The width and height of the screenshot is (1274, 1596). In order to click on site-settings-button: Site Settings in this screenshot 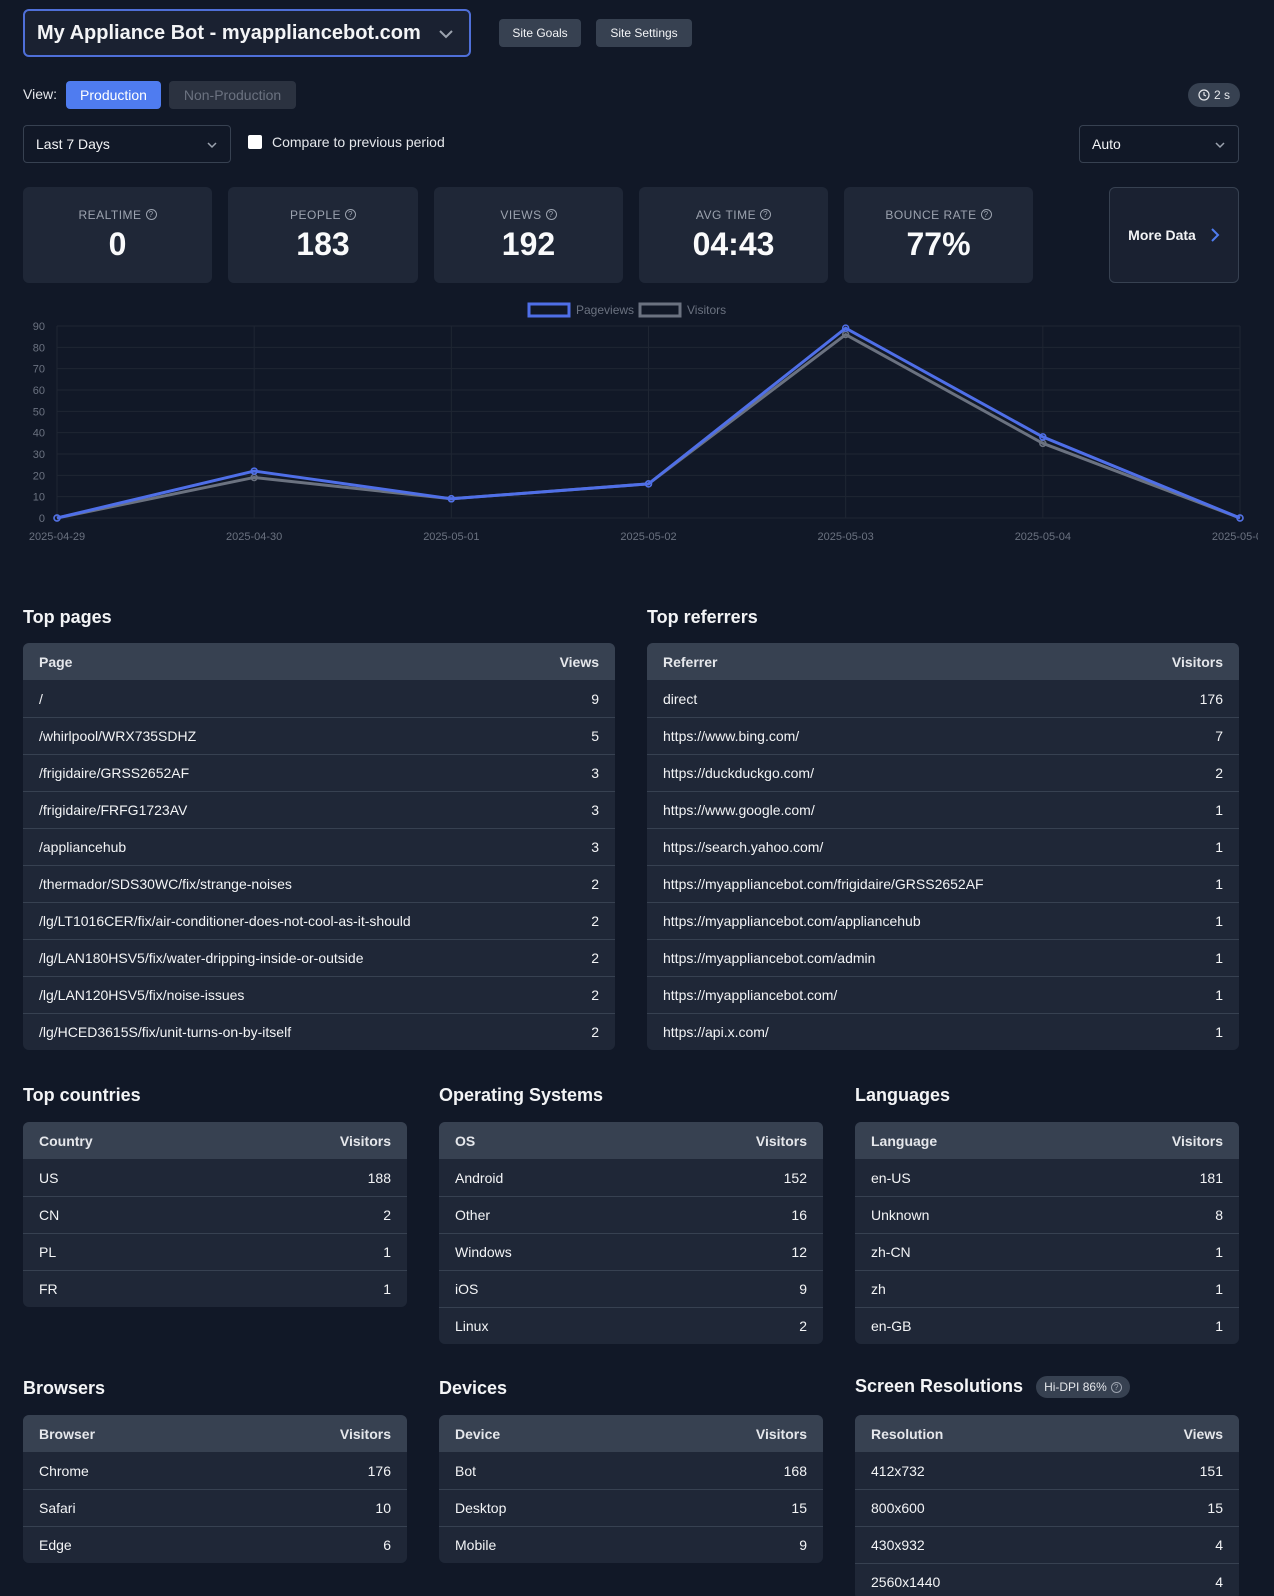, I will do `click(644, 33)`.